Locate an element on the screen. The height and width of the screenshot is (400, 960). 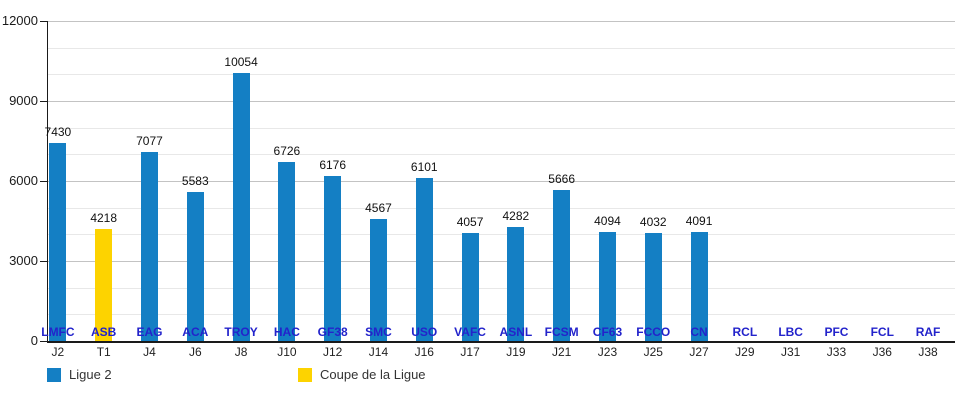
category-label-J14: J14 is located at coordinates (378, 352).